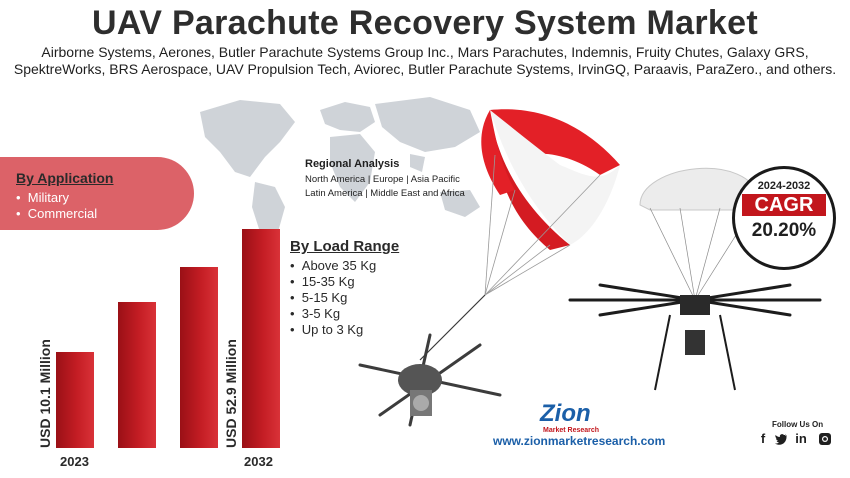 This screenshot has height=478, width=850. I want to click on white-parachute-drone-illustration, so click(695, 279).